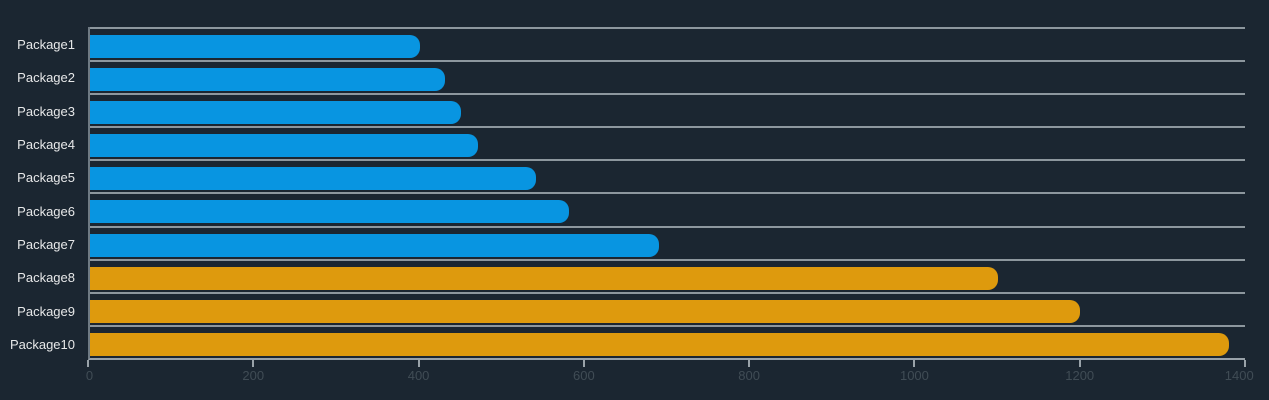 This screenshot has height=400, width=1269. What do you see at coordinates (669, 380) in the screenshot?
I see `x-axis: 0 200 400 600 800 1000 1200 1400` at bounding box center [669, 380].